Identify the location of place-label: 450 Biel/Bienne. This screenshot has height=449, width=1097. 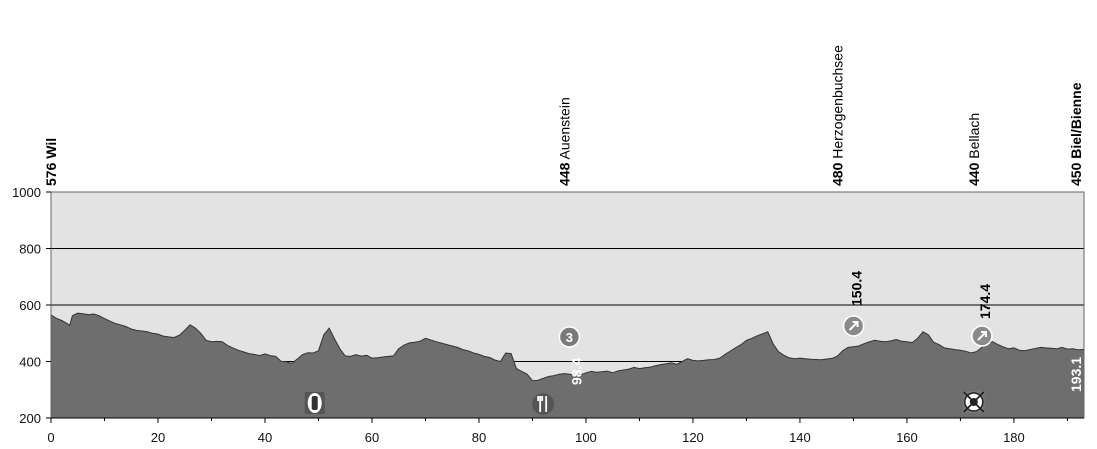
(1076, 134).